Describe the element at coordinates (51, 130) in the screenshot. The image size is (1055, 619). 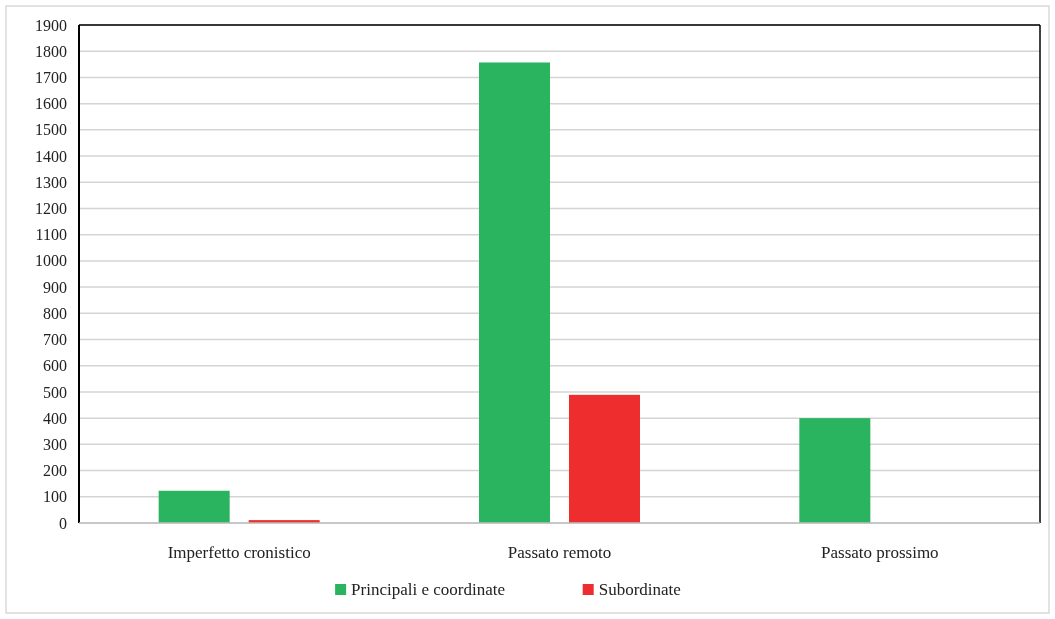
I see `y-tick-label: 1500` at that location.